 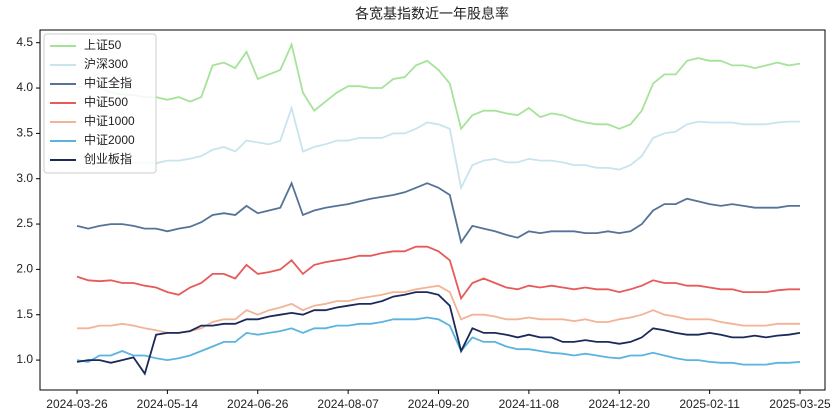 What do you see at coordinates (24, 133) in the screenshot?
I see `y-tick-label: 3.5` at bounding box center [24, 133].